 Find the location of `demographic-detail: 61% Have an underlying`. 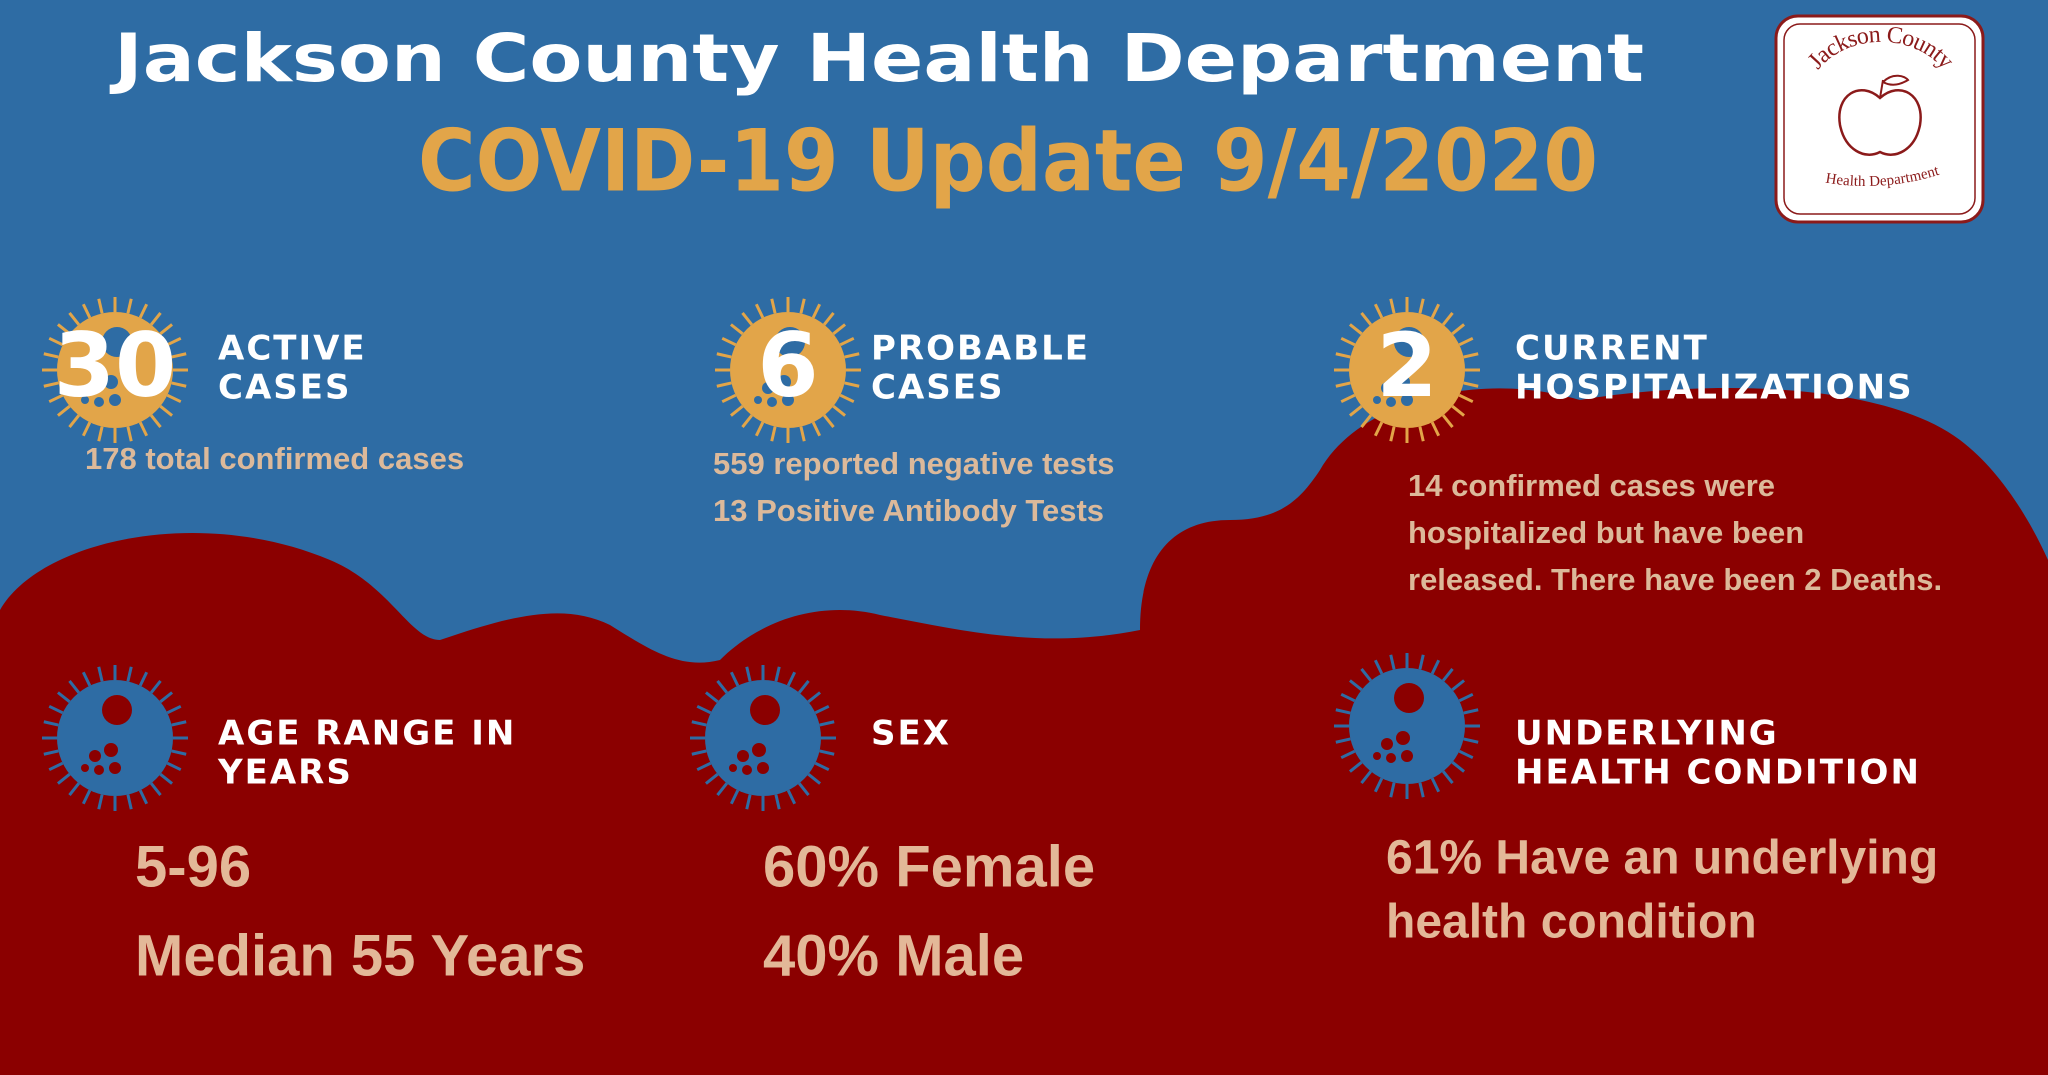

demographic-detail: 61% Have an underlying is located at coordinates (1662, 858).